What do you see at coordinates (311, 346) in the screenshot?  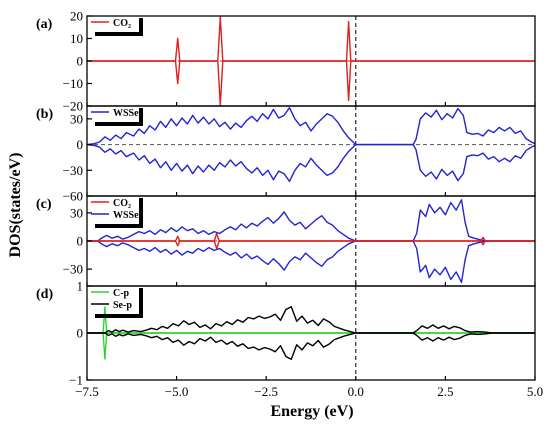 I see `series-line-Se-p-down` at bounding box center [311, 346].